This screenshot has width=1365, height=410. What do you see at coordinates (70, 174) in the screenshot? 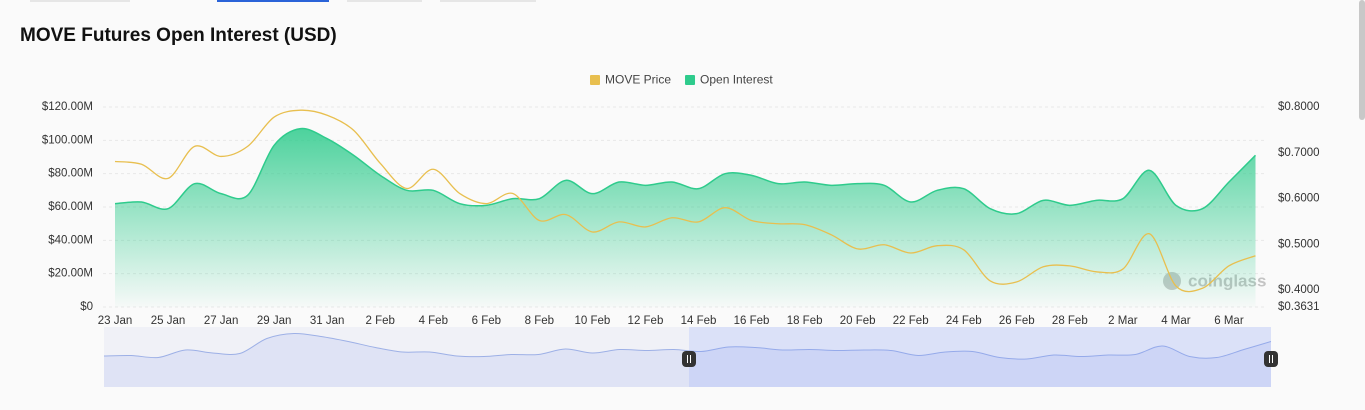
I see `y-tick-label: $80.00M` at bounding box center [70, 174].